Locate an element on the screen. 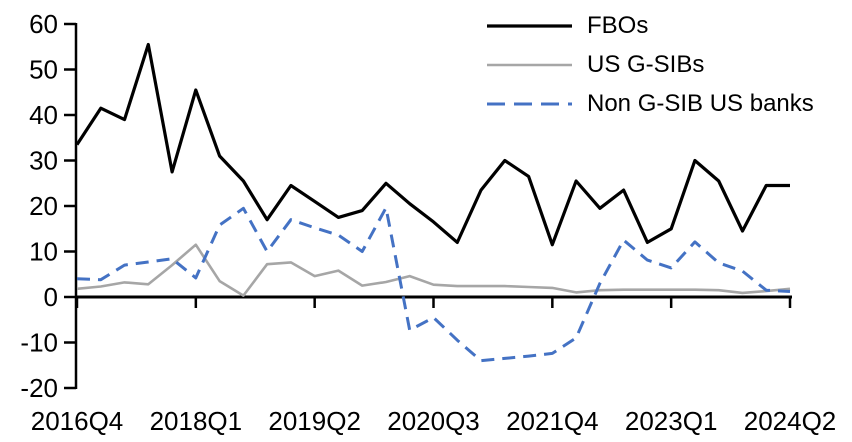 Image resolution: width=852 pixels, height=442 pixels. legend-label-us-gsibs: US G-SIBs is located at coordinates (646, 64).